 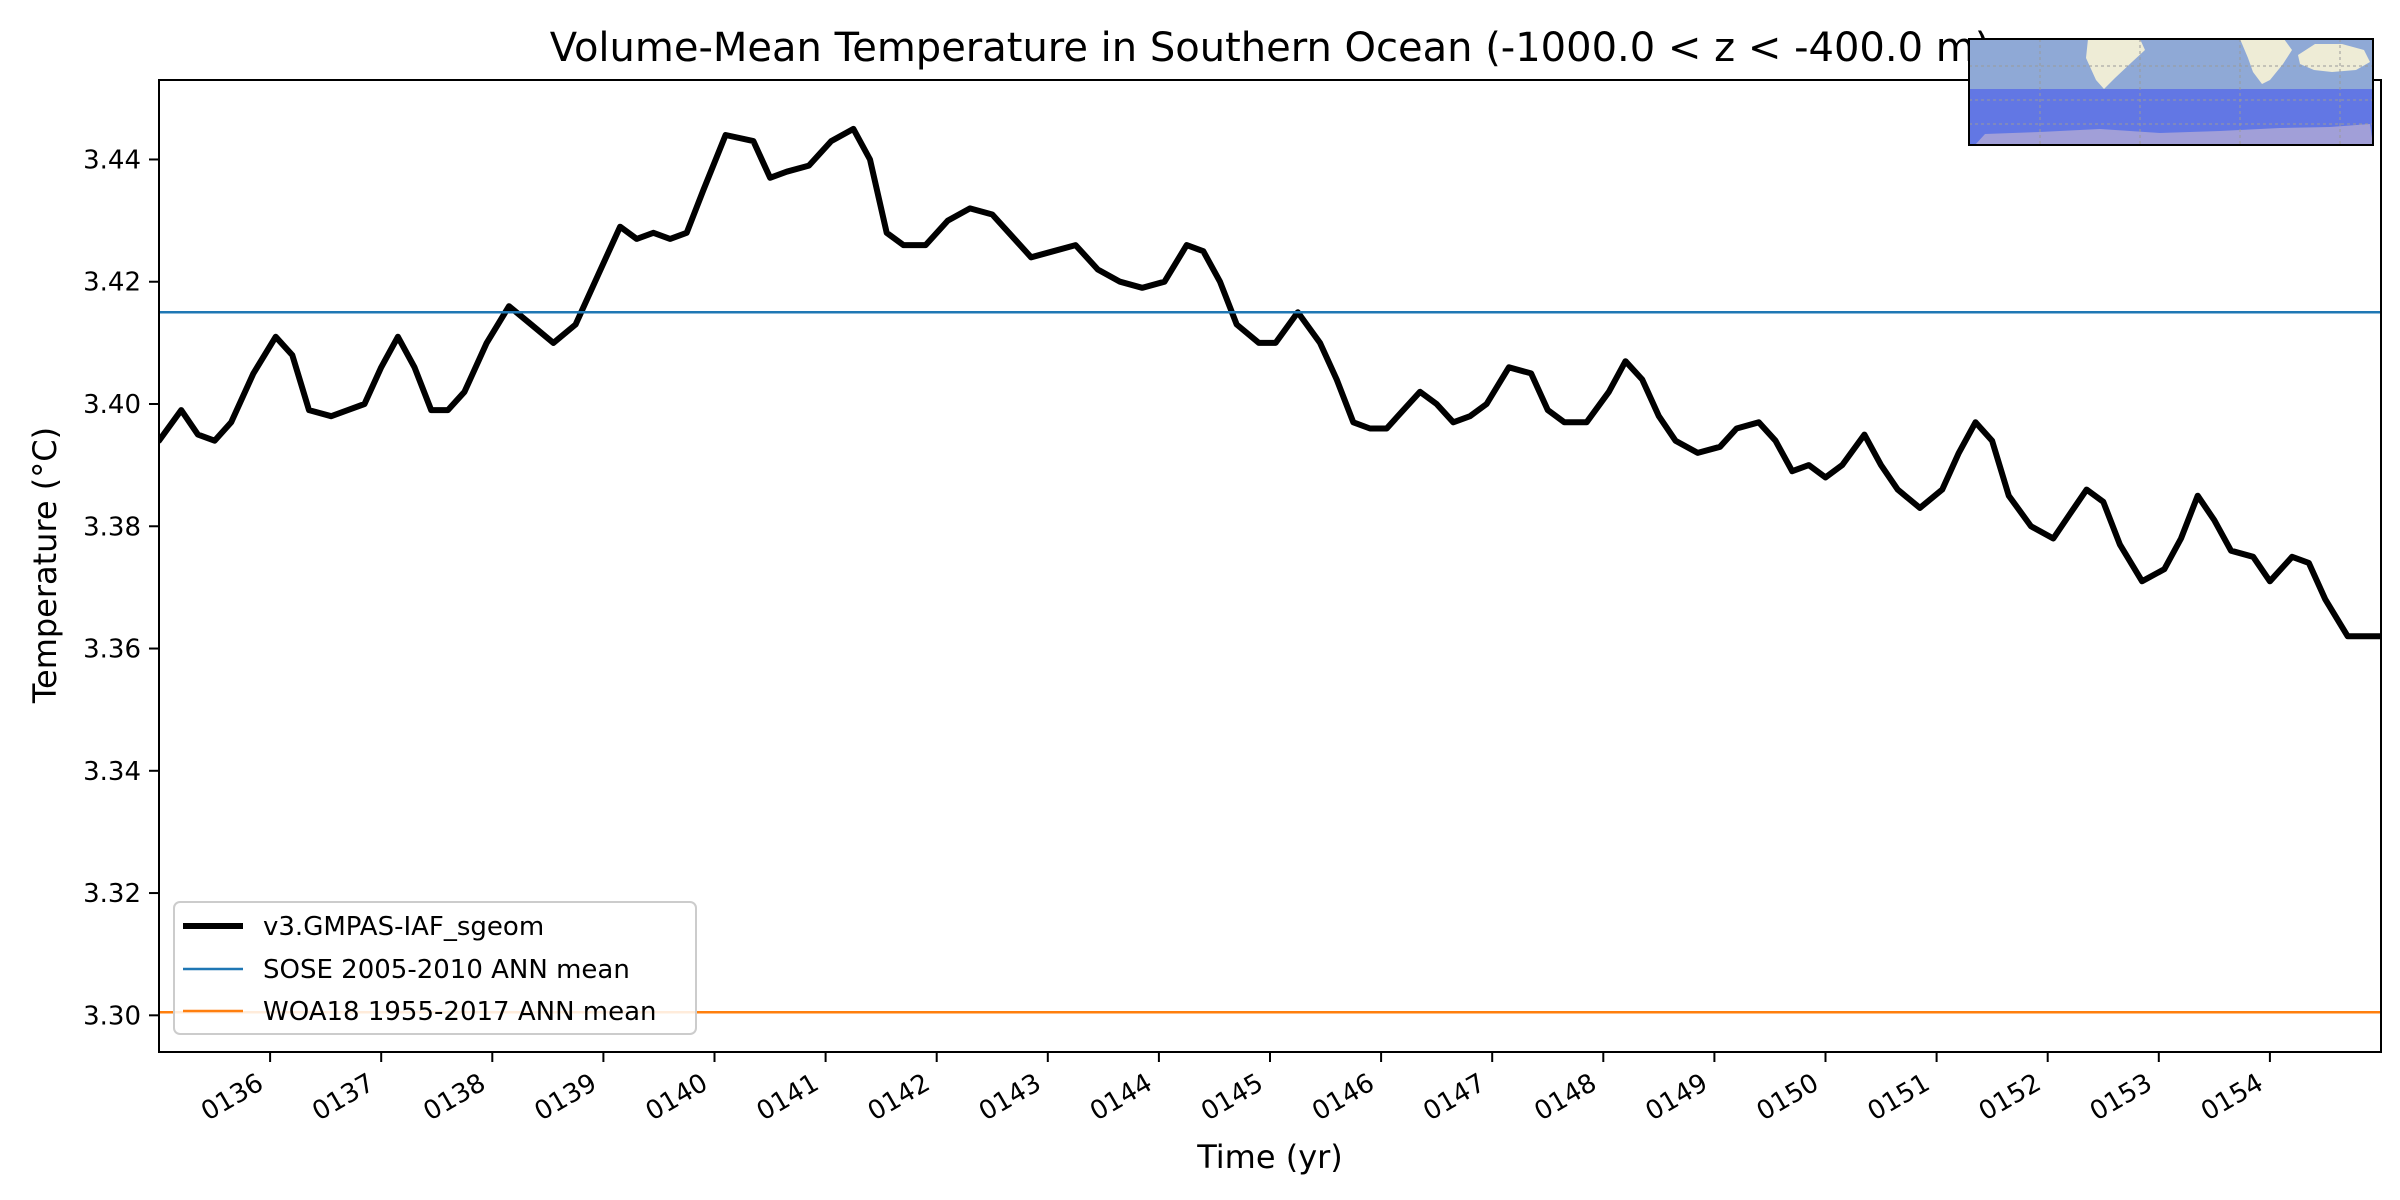 I want to click on inset-map-frame, so click(x=2171, y=92).